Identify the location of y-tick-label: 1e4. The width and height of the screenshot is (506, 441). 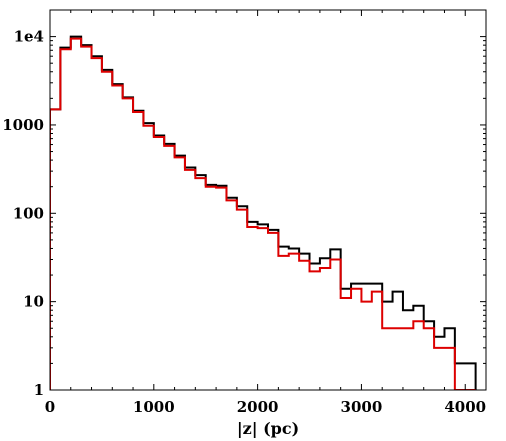
(29, 37).